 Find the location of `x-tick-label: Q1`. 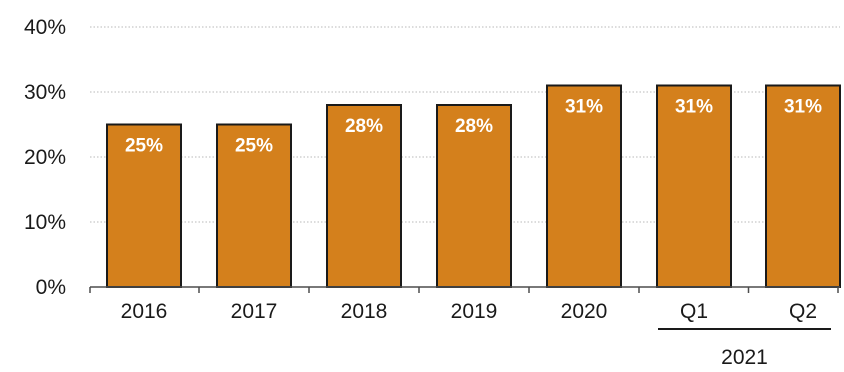

x-tick-label: Q1 is located at coordinates (694, 311).